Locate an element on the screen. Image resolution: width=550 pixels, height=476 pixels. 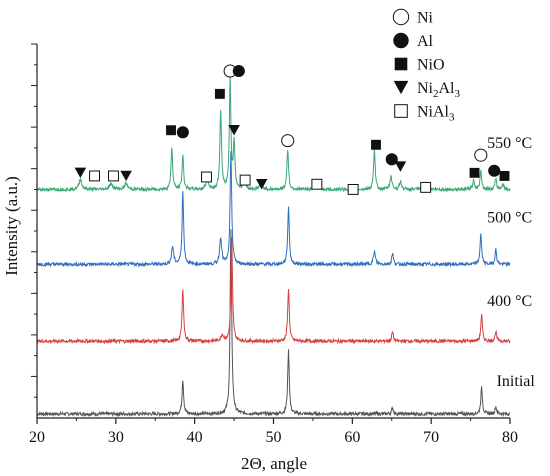
y-axis-ticks is located at coordinates (34, 220).